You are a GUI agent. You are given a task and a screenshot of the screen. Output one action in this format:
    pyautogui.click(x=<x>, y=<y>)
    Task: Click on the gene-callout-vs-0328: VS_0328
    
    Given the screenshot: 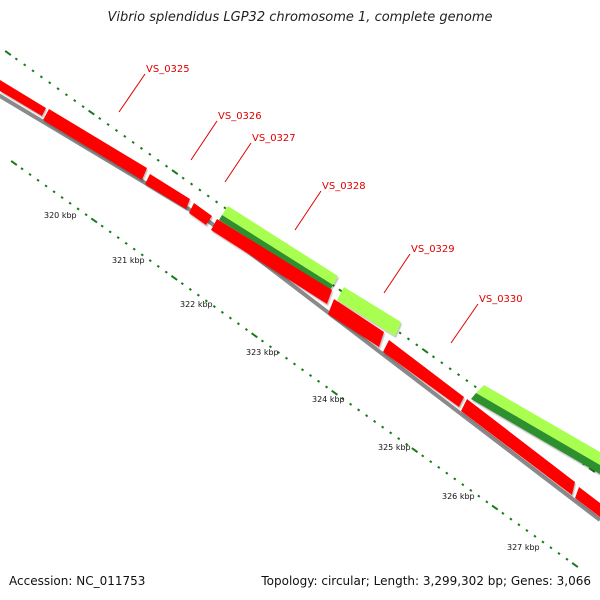 What is the action you would take?
    pyautogui.click(x=330, y=206)
    